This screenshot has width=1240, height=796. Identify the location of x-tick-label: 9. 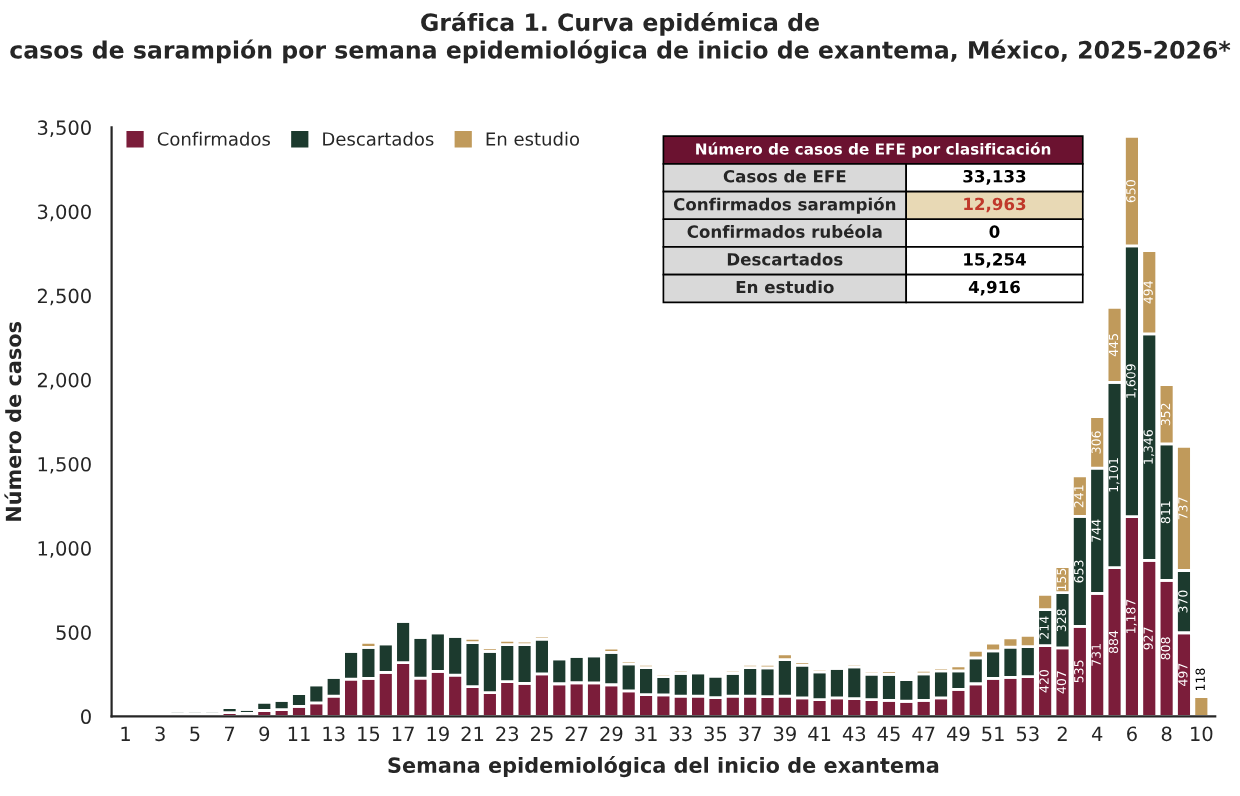
(264, 734).